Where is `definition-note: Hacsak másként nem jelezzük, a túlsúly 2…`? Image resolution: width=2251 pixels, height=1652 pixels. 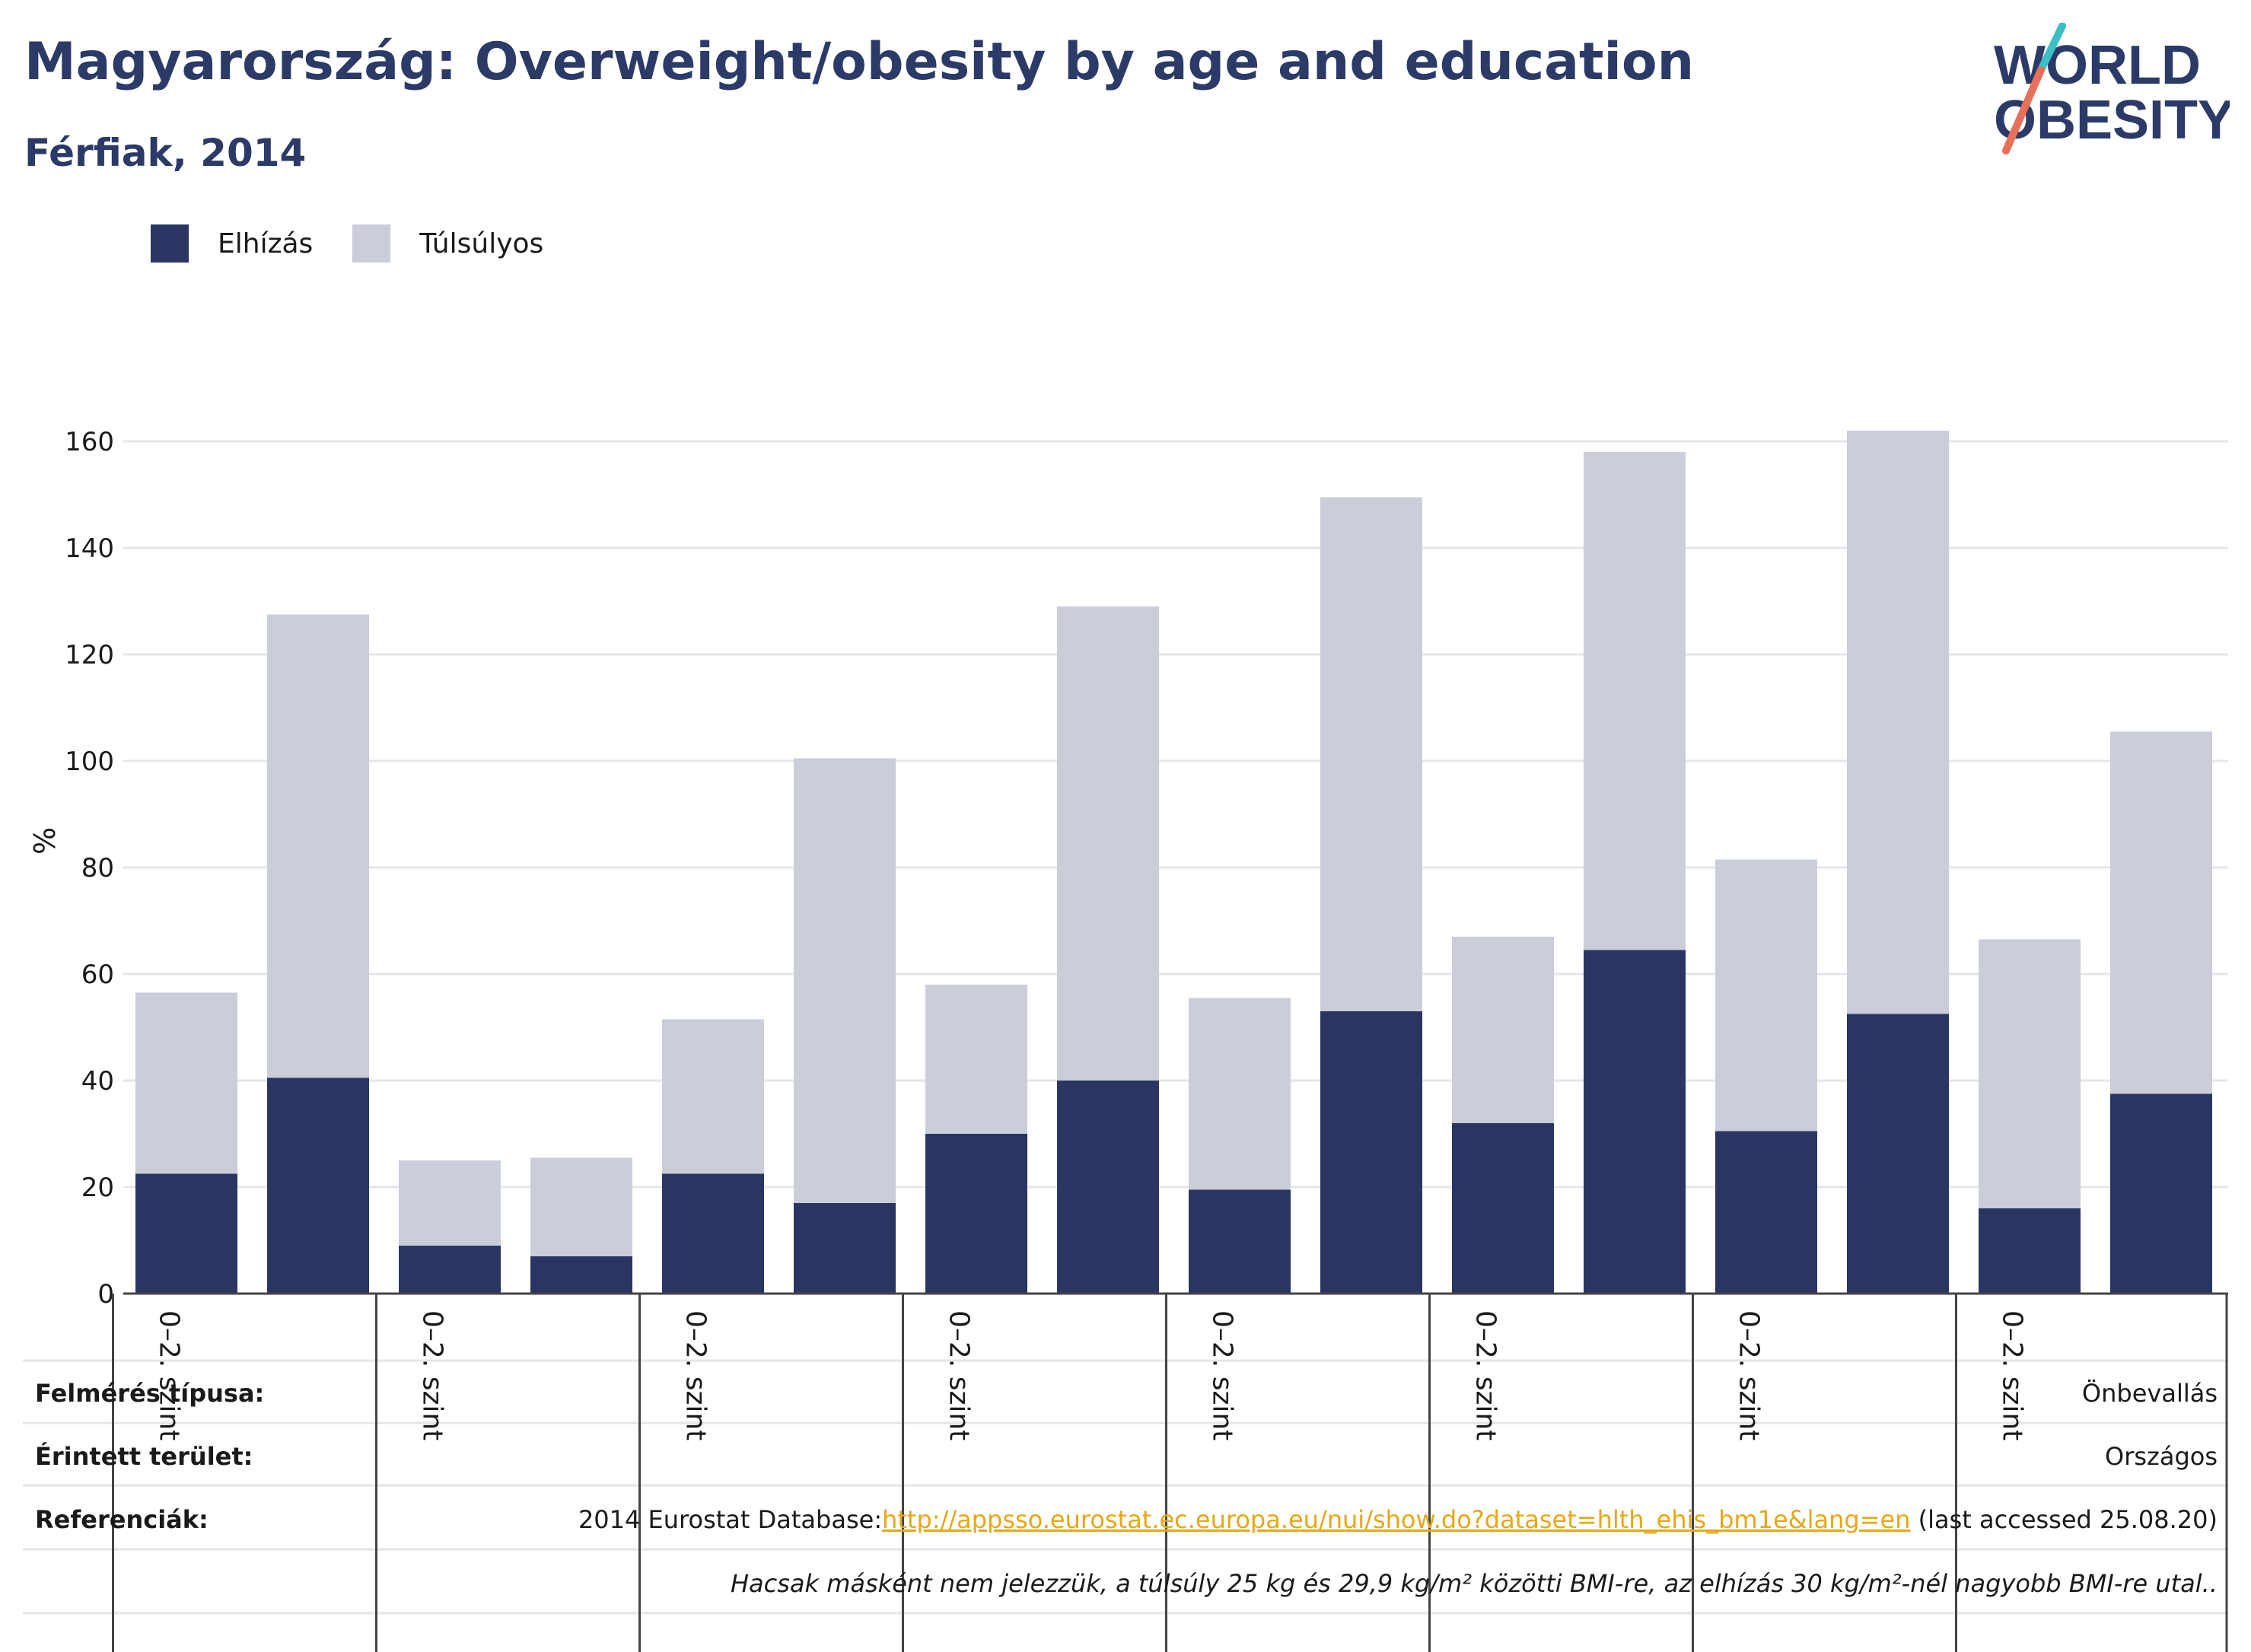
definition-note: Hacsak másként nem jelezzük, a túlsúly 2… is located at coordinates (1474, 1583).